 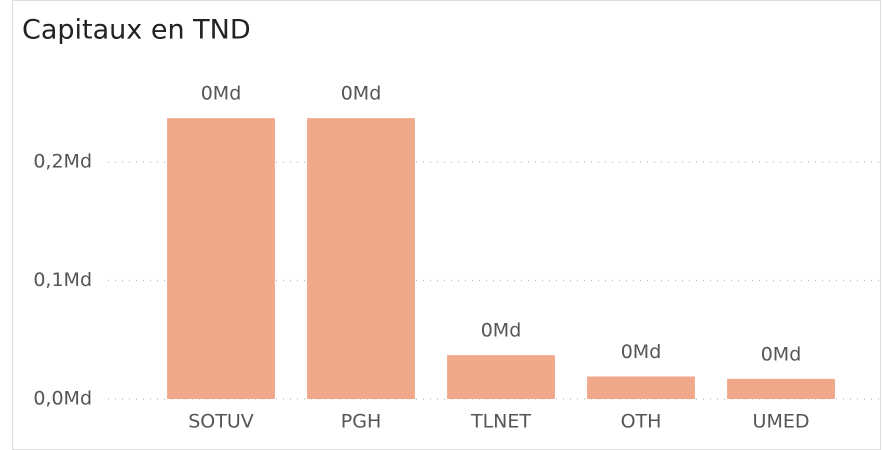 I want to click on x-tick-label: OTH, so click(x=641, y=422).